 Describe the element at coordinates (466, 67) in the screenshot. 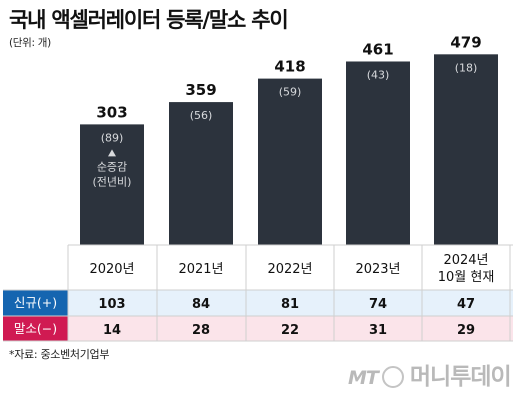

I see `net-change-label: (18)` at that location.